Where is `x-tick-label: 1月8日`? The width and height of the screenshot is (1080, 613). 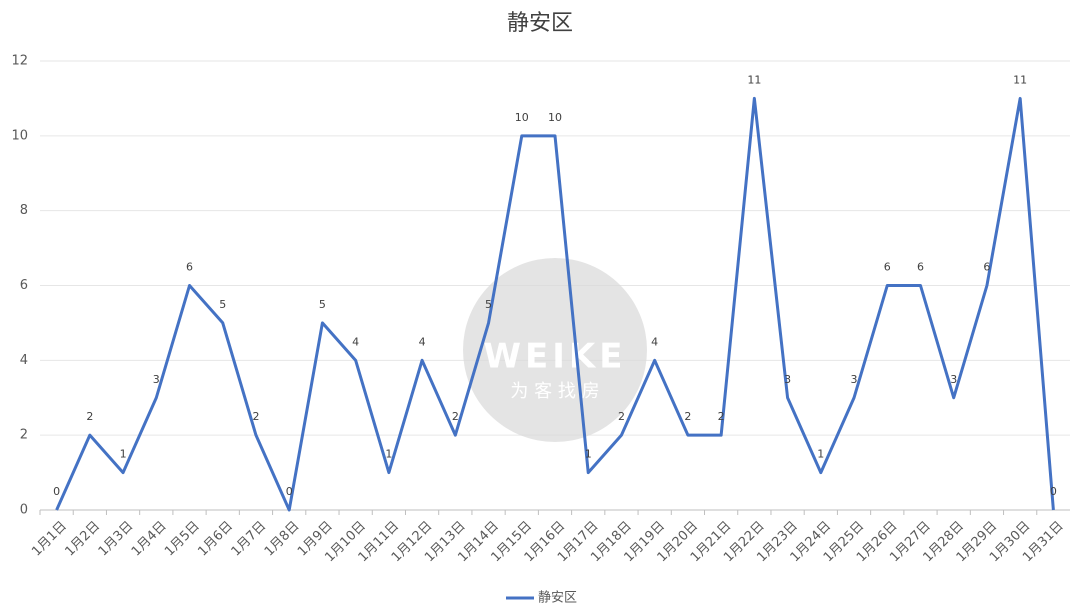 x-tick-label: 1月8日 is located at coordinates (282, 539).